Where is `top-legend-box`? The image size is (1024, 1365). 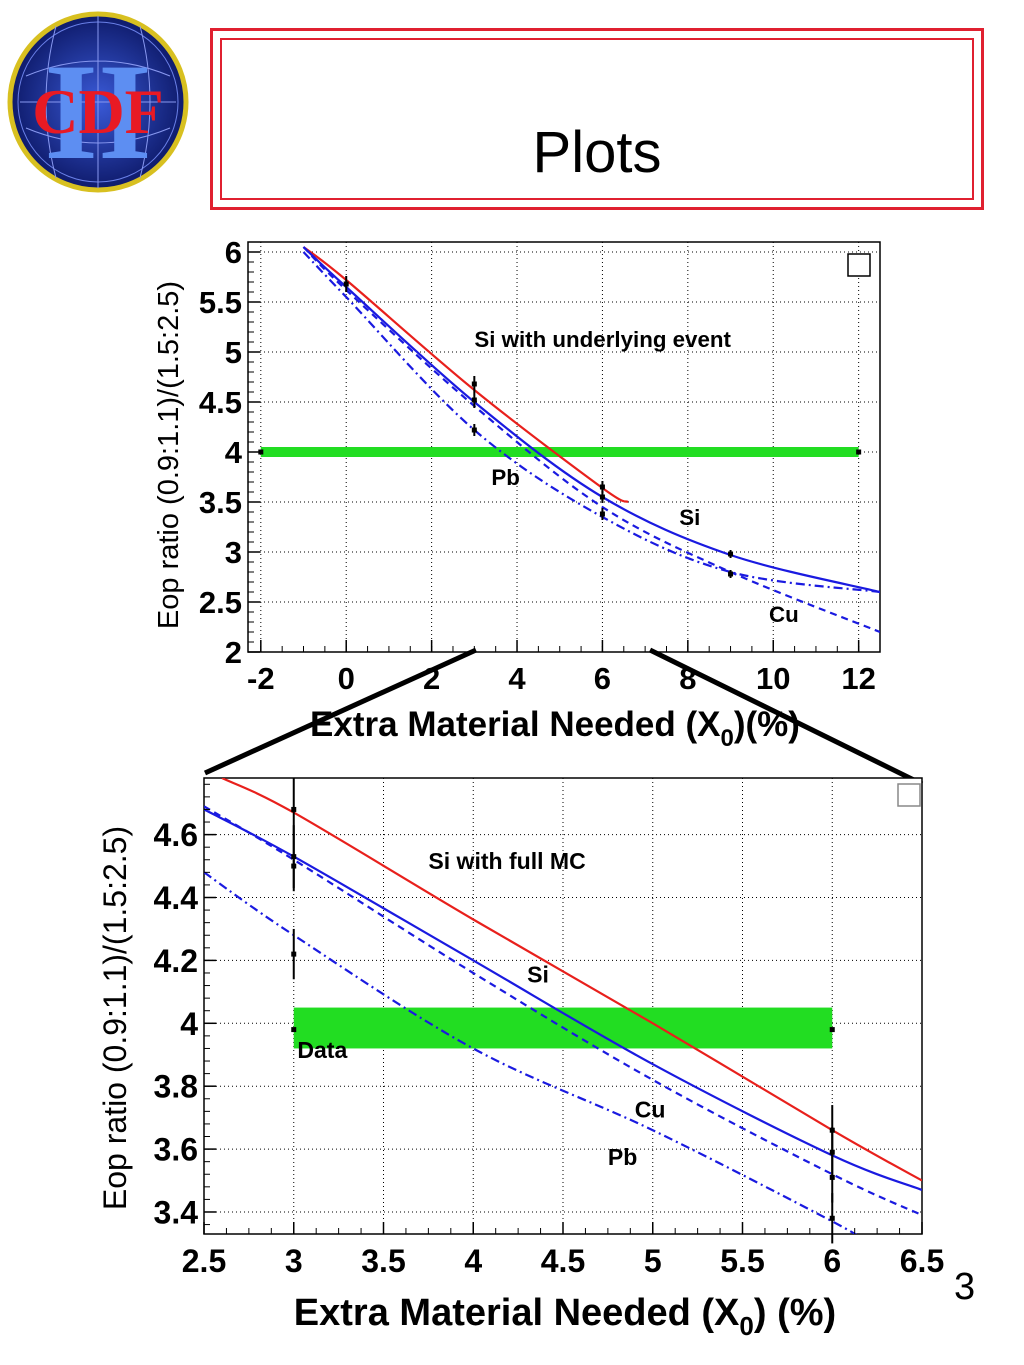
top-legend-box is located at coordinates (859, 265).